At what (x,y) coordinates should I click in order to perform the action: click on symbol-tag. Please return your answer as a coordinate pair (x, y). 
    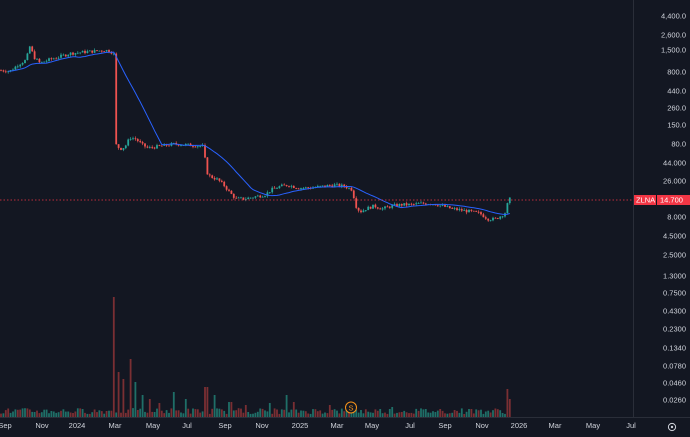
    Looking at the image, I should click on (645, 200).